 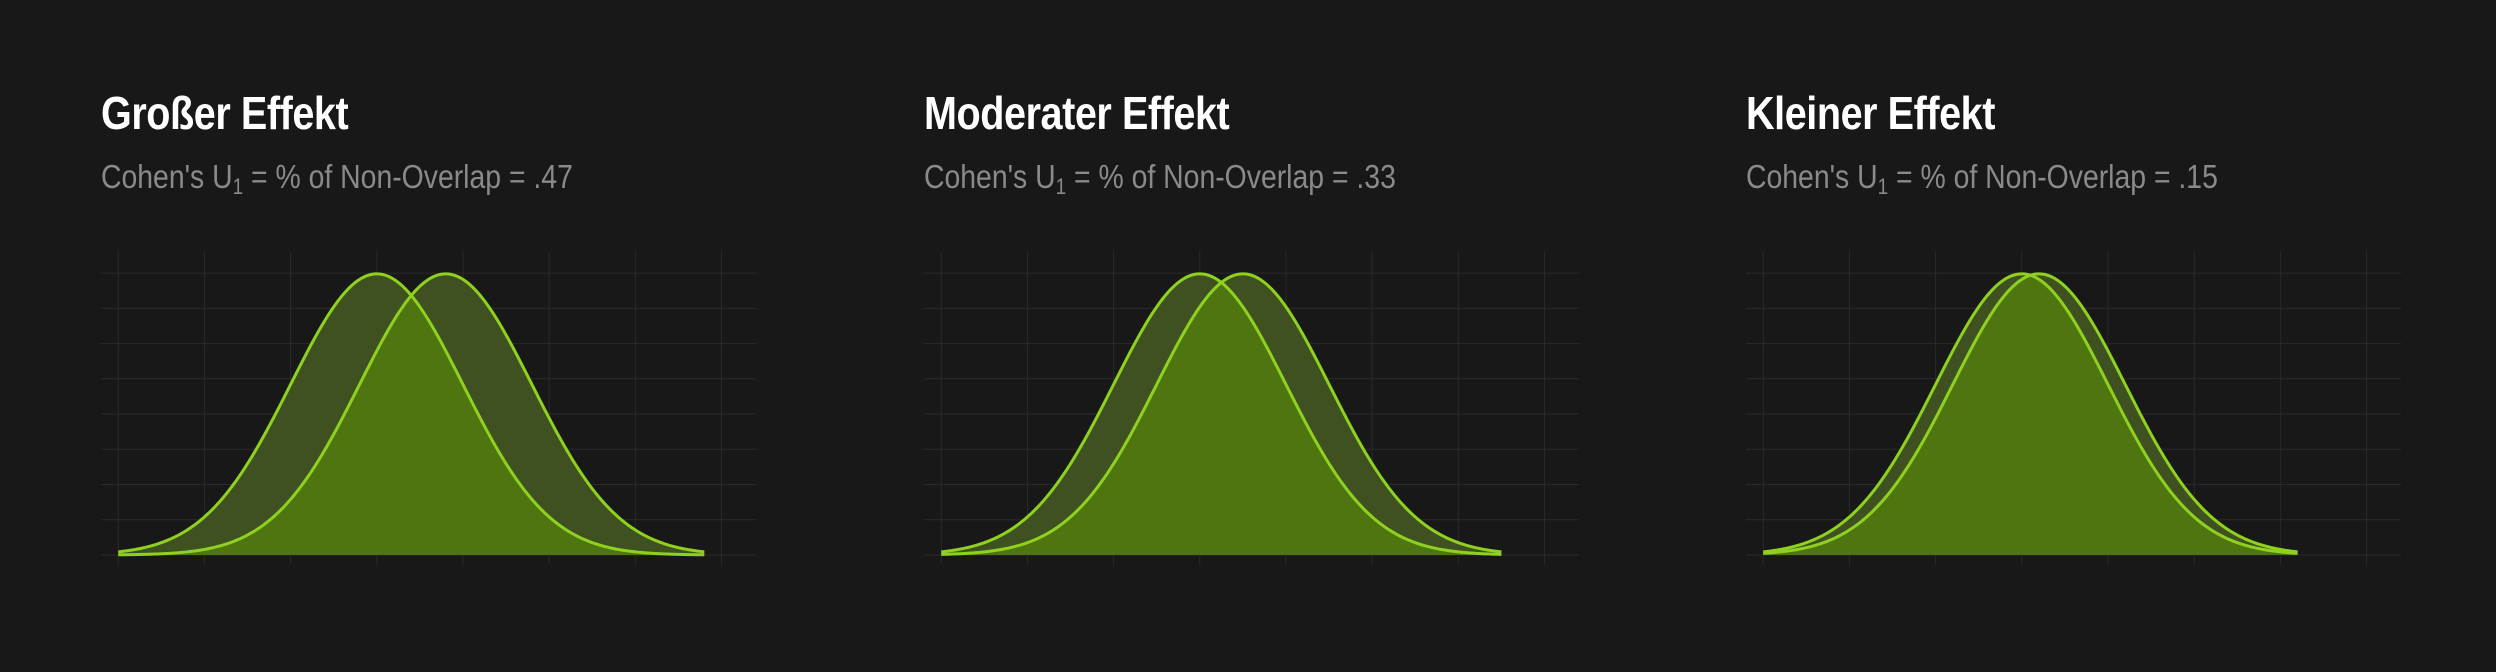 I want to click on subtitle-suffix: = % of Non-Overlap = .47, so click(x=408, y=176).